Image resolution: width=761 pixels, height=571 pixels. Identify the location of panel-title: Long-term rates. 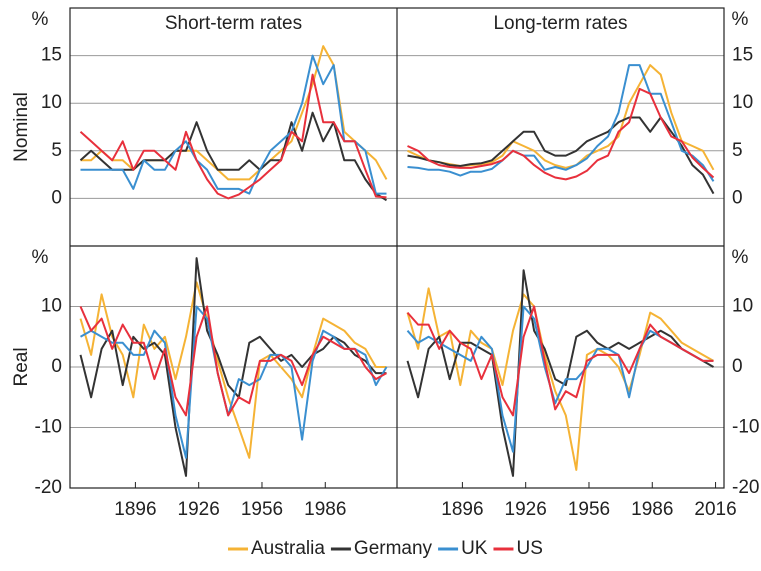
(560, 23).